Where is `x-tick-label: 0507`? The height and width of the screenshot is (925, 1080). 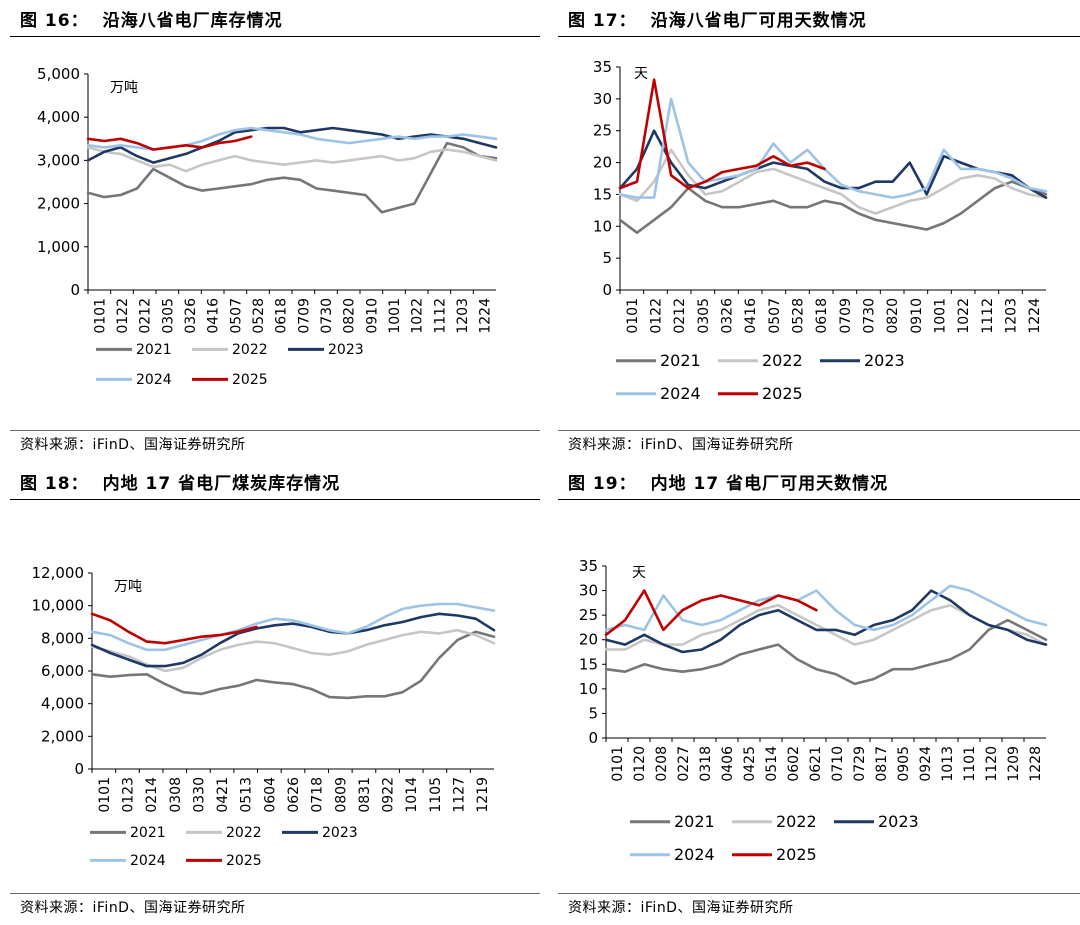
x-tick-label: 0507 is located at coordinates (236, 316).